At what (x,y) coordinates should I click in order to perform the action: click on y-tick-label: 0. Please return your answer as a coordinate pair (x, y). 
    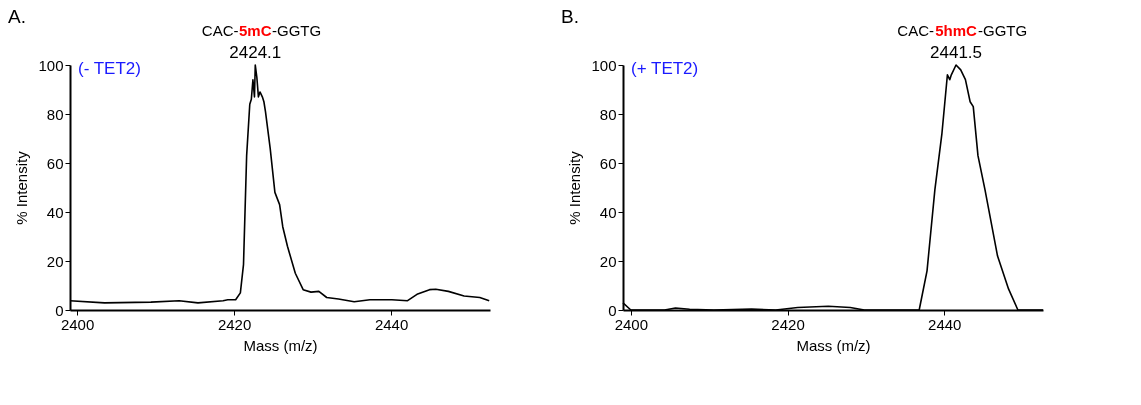
    Looking at the image, I should click on (612, 310).